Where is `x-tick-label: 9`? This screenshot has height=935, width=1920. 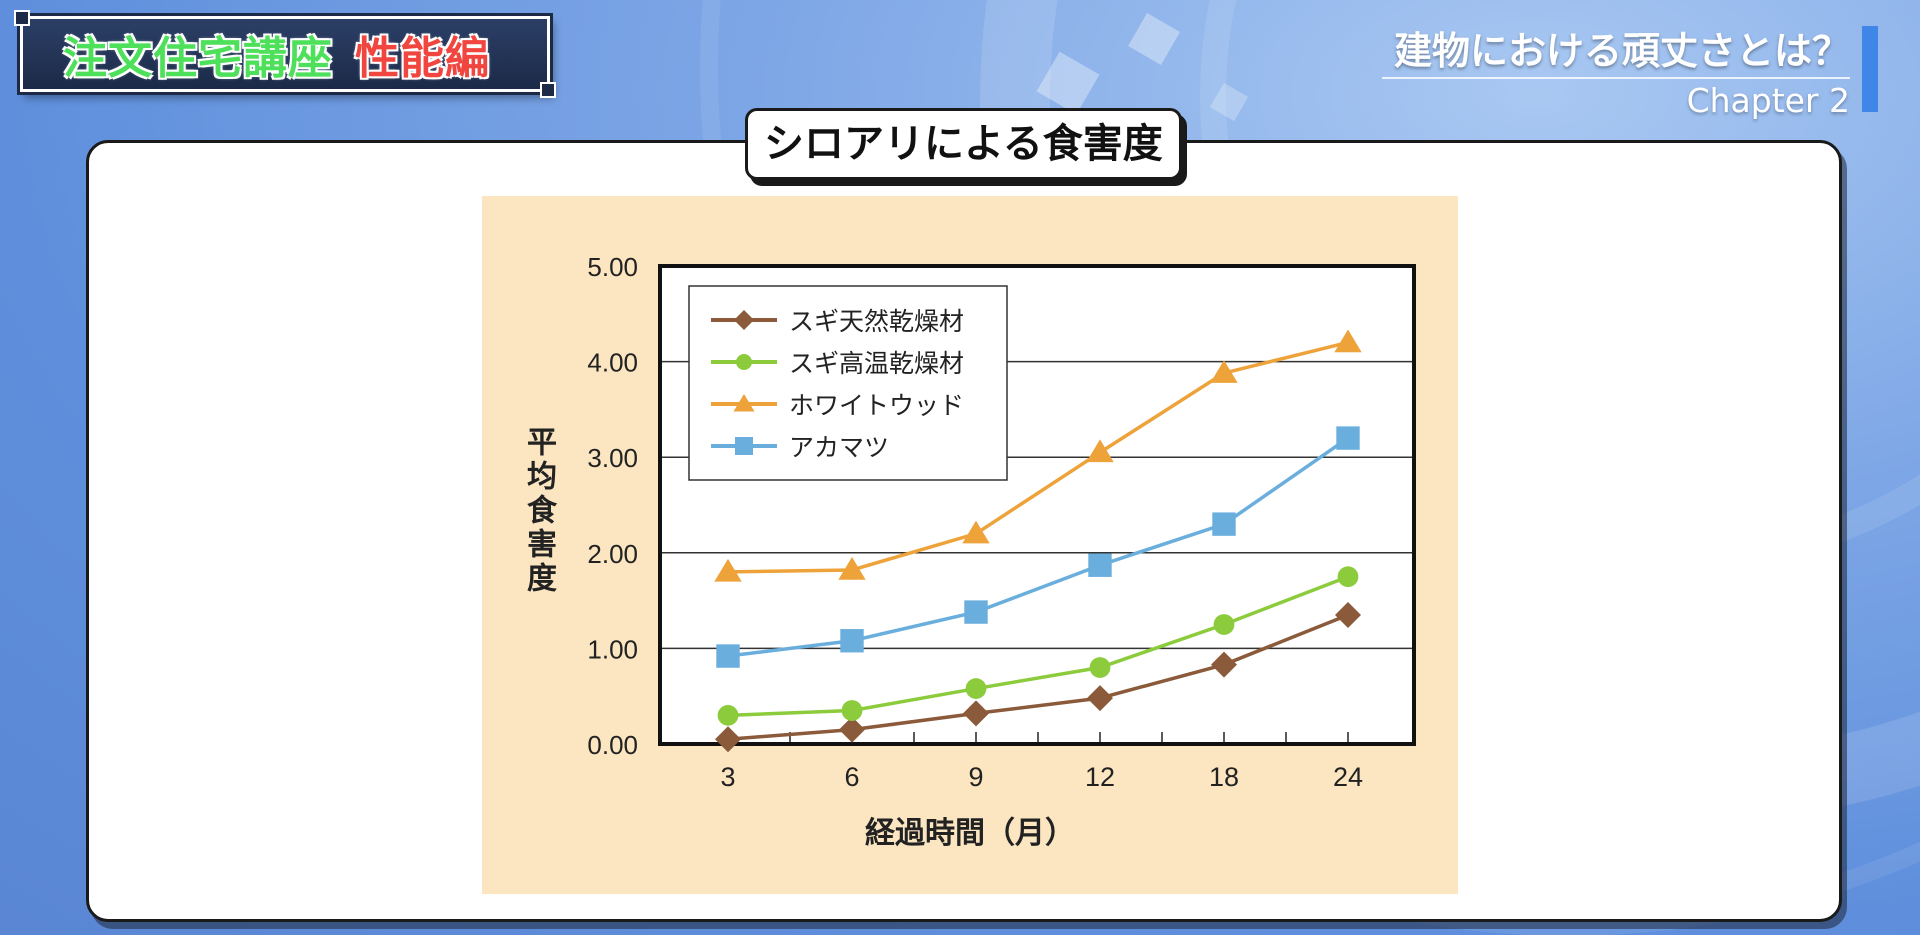 x-tick-label: 9 is located at coordinates (975, 777).